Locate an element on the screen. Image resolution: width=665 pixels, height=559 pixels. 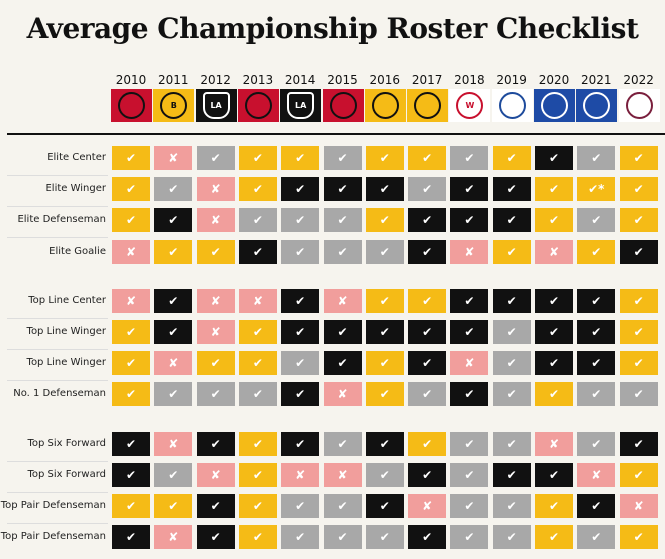
avalanche-logo is located at coordinates (639, 105).